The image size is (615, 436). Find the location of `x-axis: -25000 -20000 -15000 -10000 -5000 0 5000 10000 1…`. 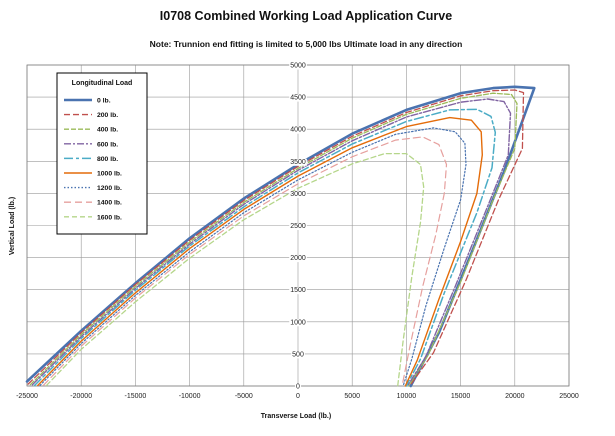

x-axis: -25000 -20000 -15000 -10000 -5000 0 5000 10000 1… is located at coordinates (297, 396).